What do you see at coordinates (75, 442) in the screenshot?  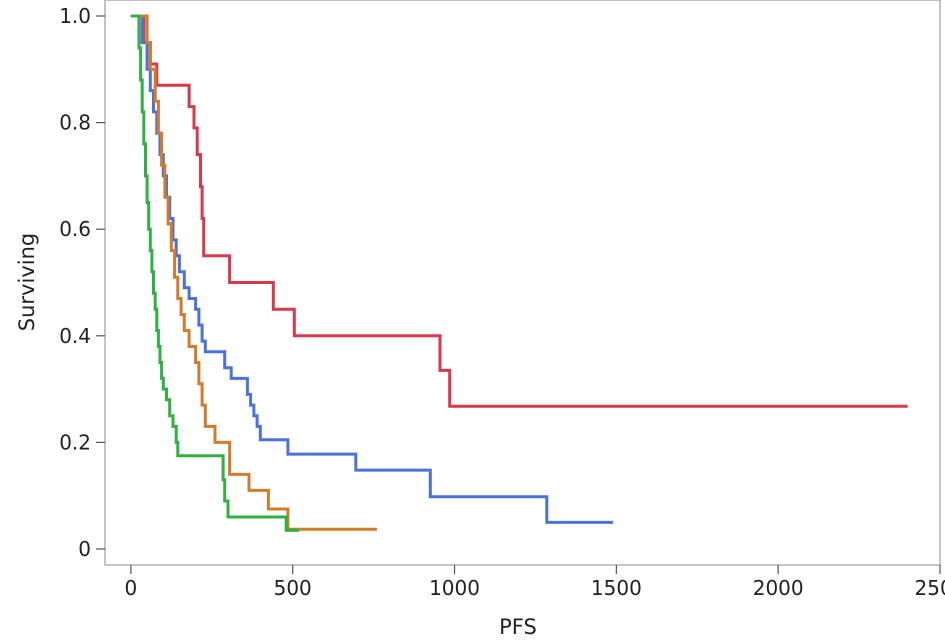 I see `y-tick-label: 0.2` at bounding box center [75, 442].